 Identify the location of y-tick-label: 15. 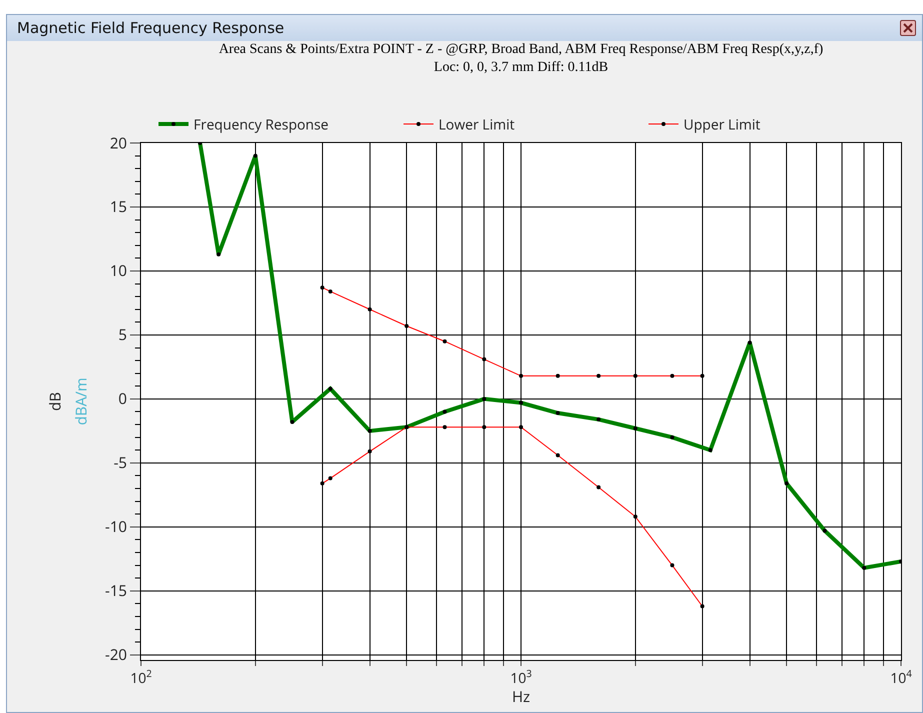
(118, 207).